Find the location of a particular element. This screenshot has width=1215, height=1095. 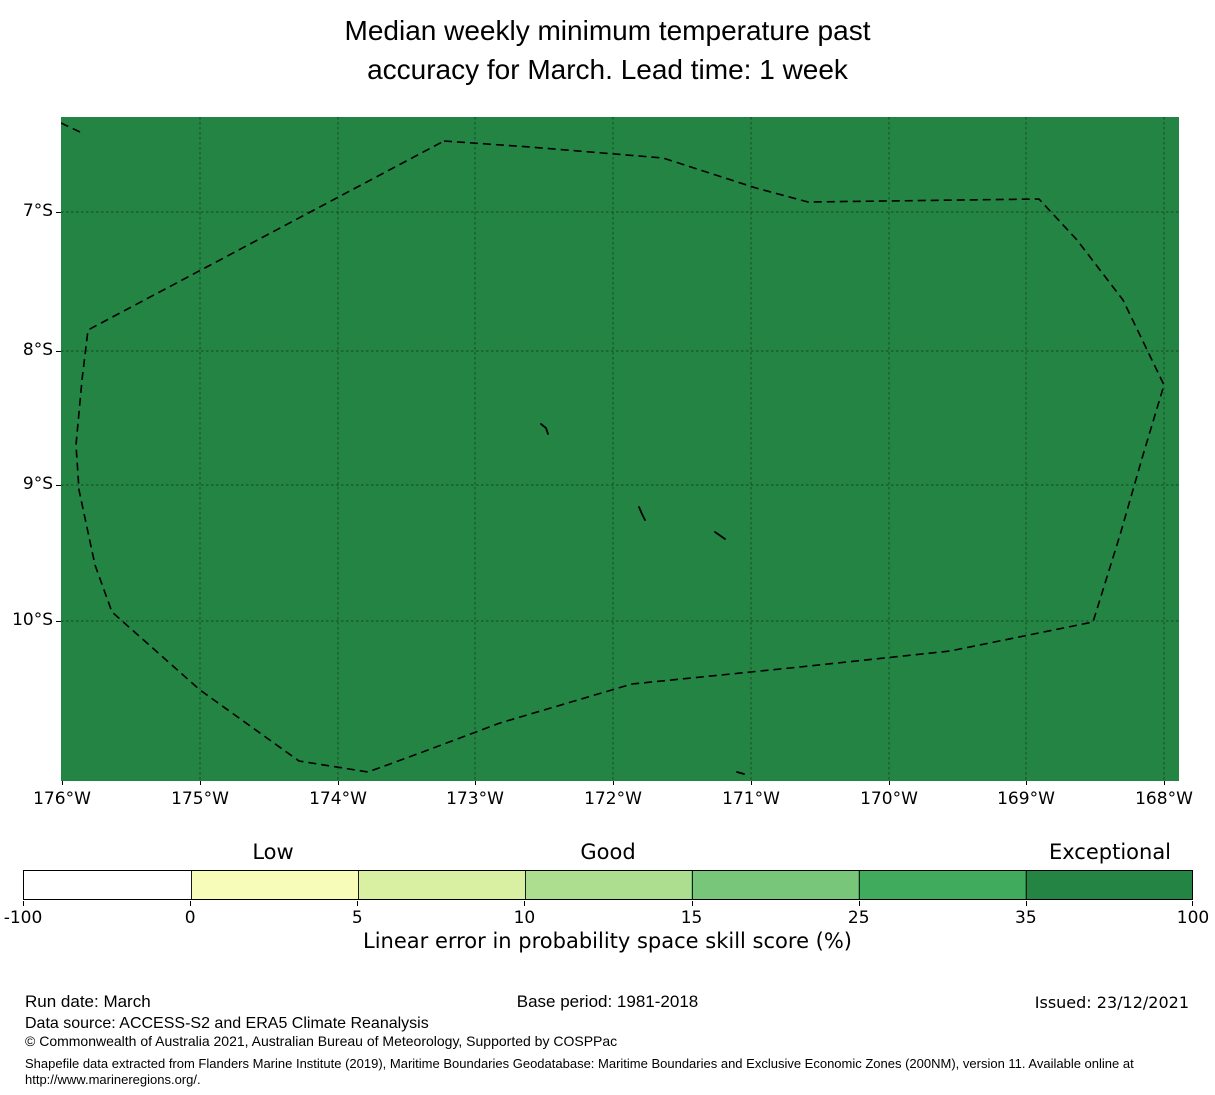

x-tick-label: 174°W is located at coordinates (338, 799).